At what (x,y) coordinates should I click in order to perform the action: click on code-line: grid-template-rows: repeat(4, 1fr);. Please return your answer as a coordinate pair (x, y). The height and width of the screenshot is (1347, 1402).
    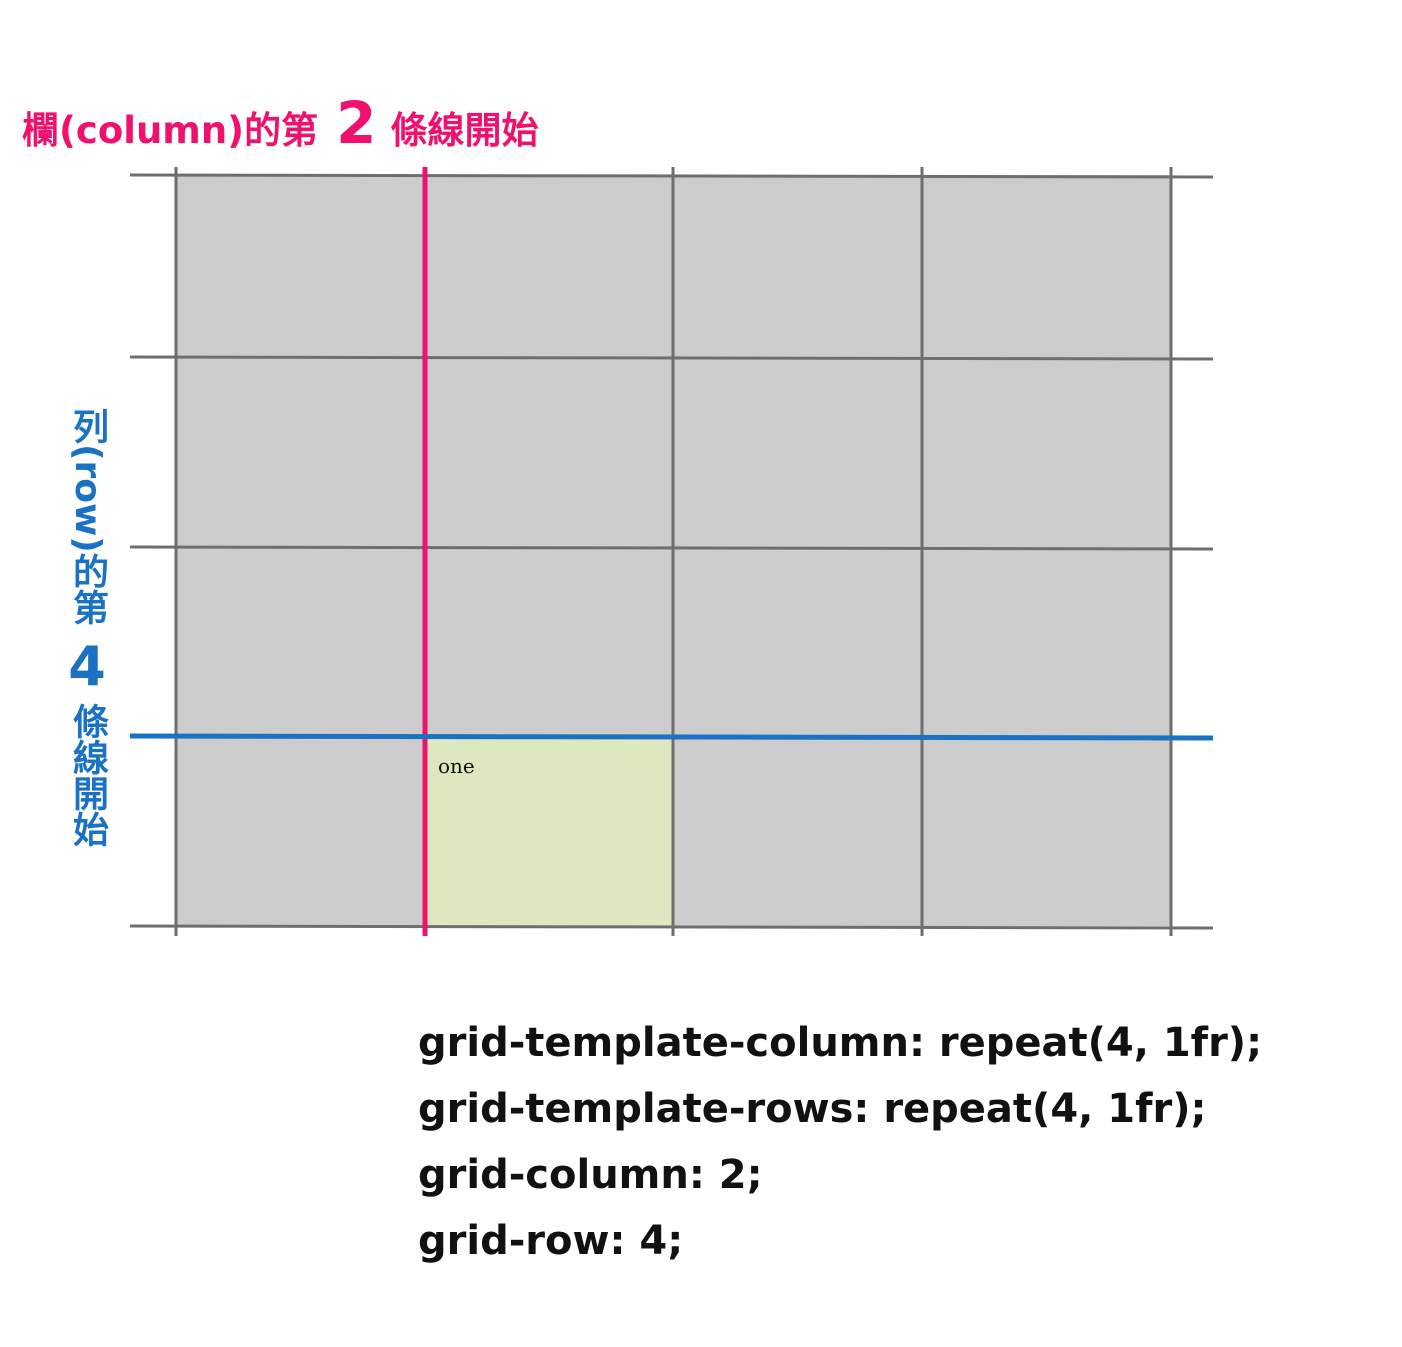
    Looking at the image, I should click on (812, 1109).